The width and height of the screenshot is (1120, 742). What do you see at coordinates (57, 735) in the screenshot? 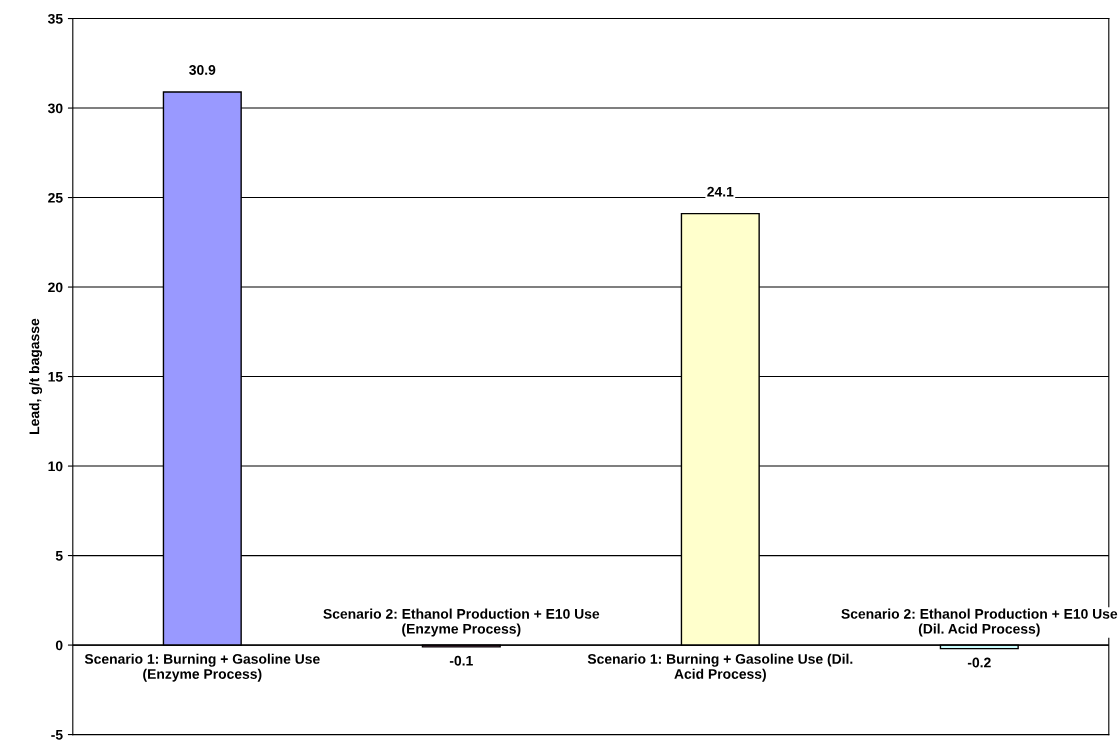
I see `y-tick-label: -5` at bounding box center [57, 735].